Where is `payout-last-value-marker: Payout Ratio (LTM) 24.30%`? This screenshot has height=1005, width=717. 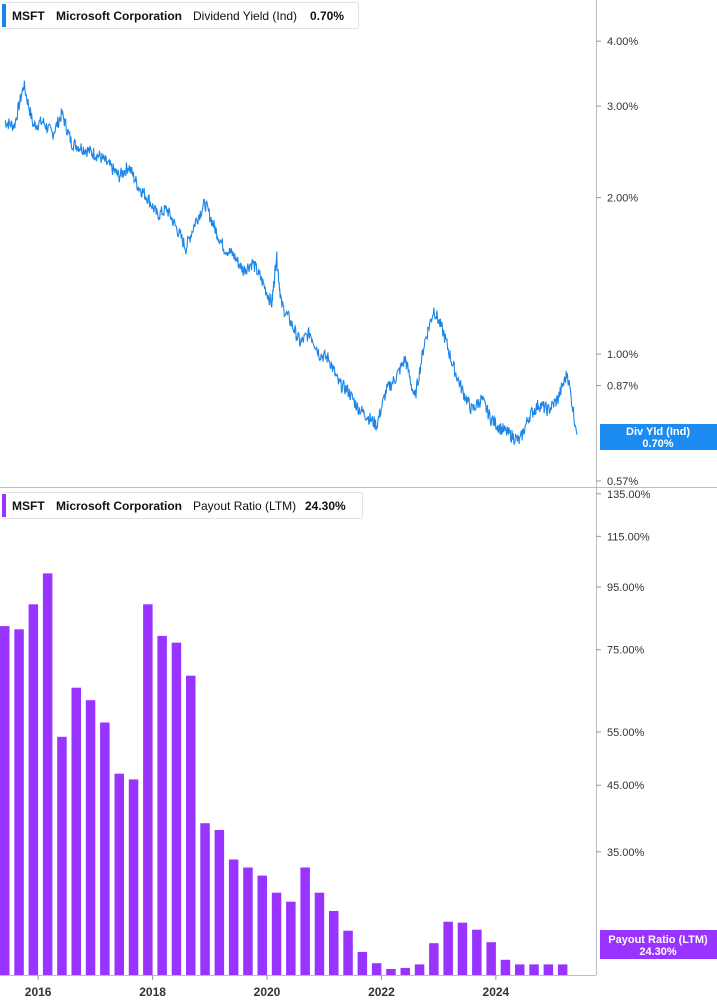
payout-last-value-marker: Payout Ratio (LTM) 24.30% is located at coordinates (658, 944).